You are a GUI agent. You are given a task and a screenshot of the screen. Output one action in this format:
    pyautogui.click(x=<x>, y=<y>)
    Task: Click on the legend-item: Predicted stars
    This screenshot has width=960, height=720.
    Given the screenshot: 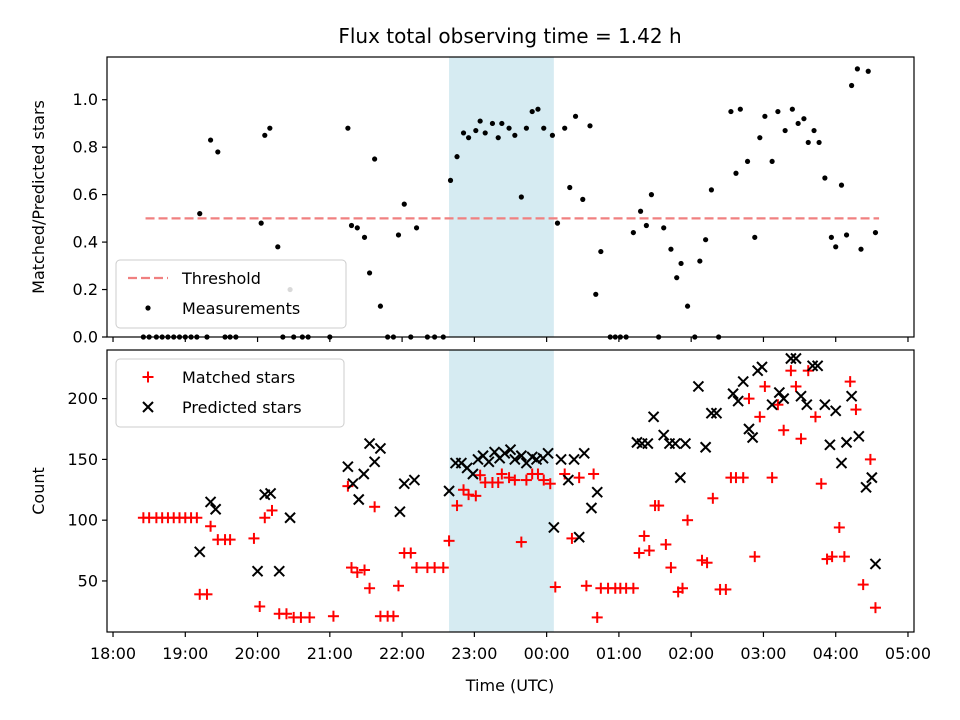 What is the action you would take?
    pyautogui.click(x=222, y=407)
    